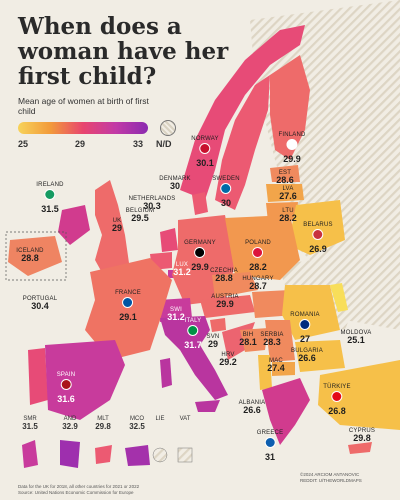  I want to click on legend-tick-high: 33, so click(138, 144).